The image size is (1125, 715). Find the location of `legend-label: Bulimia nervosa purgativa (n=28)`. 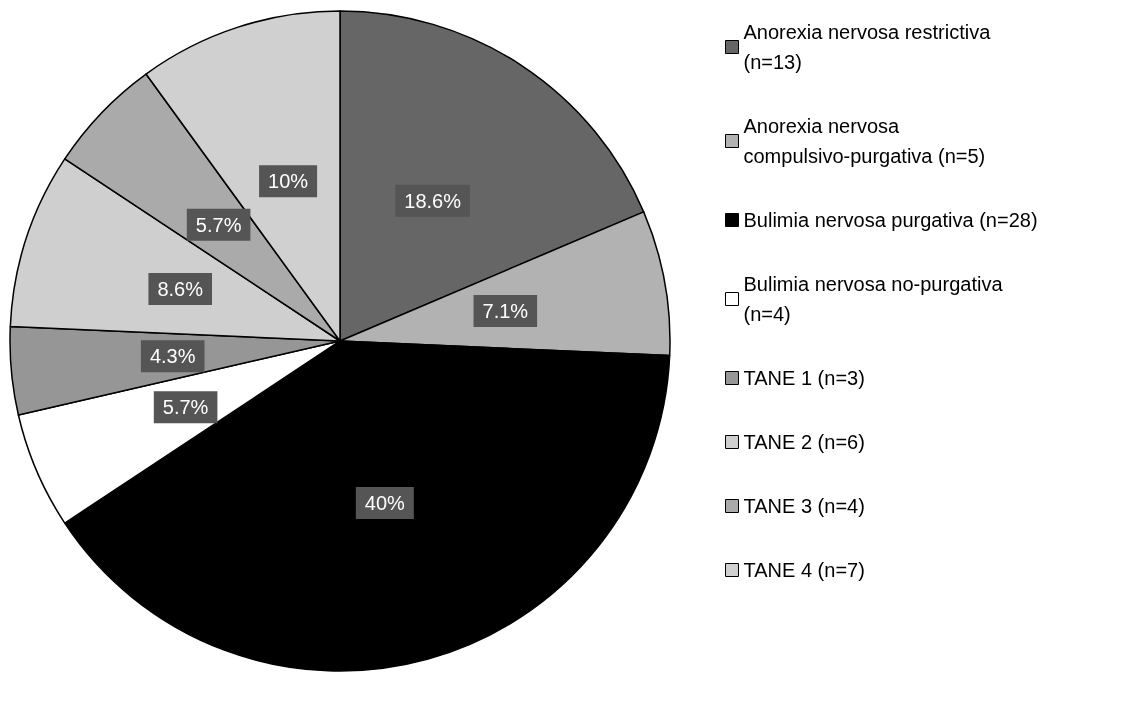

legend-label: Bulimia nervosa purgativa (n=28) is located at coordinates (890, 220).